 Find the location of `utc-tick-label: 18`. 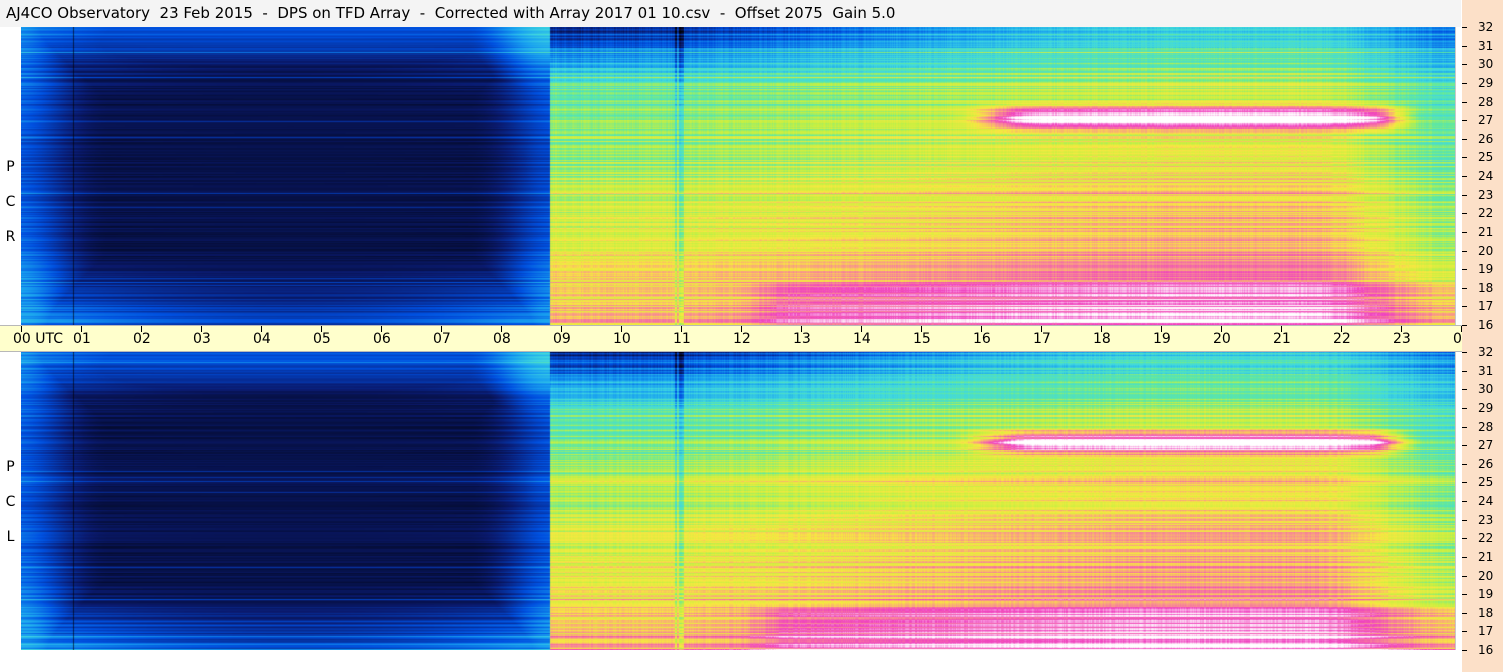

utc-tick-label: 18 is located at coordinates (1102, 339).